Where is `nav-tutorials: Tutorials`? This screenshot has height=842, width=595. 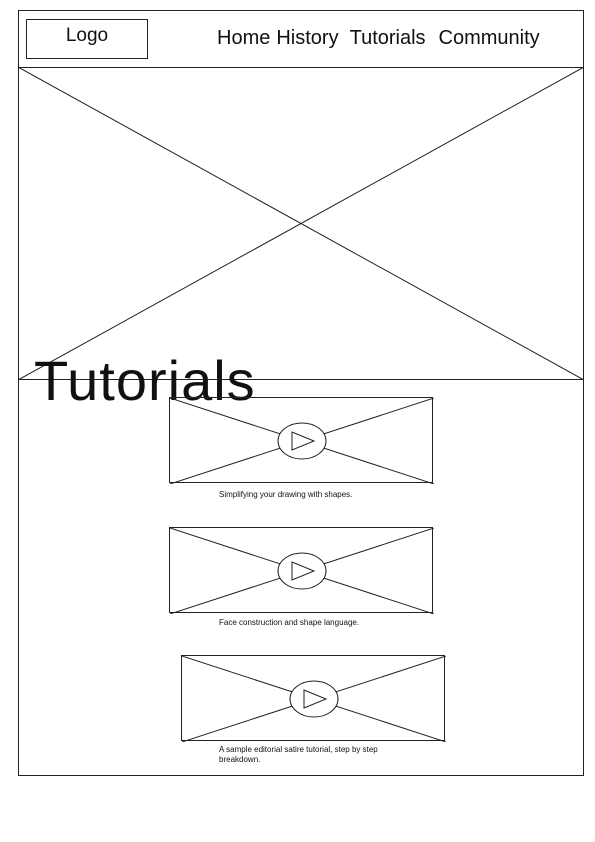
nav-tutorials: Tutorials is located at coordinates (387, 38).